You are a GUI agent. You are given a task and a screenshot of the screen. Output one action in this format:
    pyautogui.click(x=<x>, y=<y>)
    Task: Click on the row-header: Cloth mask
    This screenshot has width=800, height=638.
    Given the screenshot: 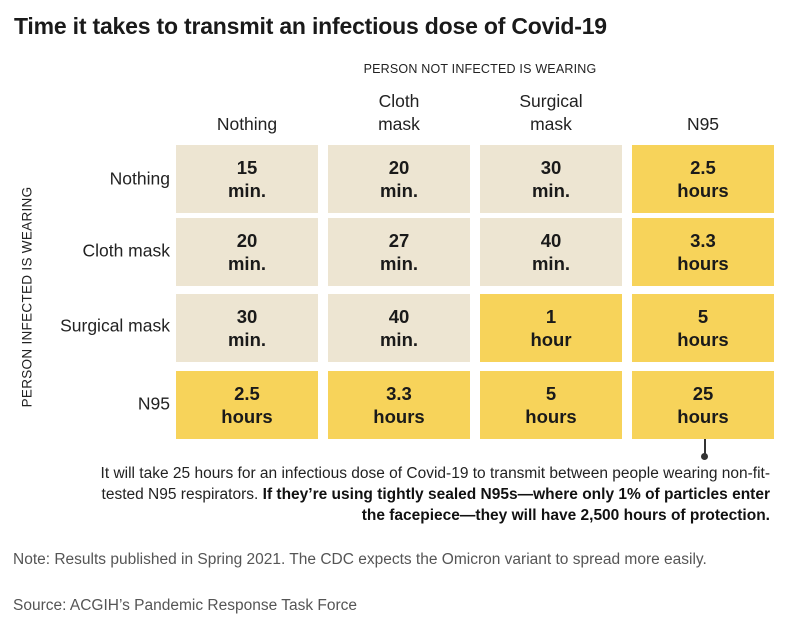 What is the action you would take?
    pyautogui.click(x=126, y=250)
    